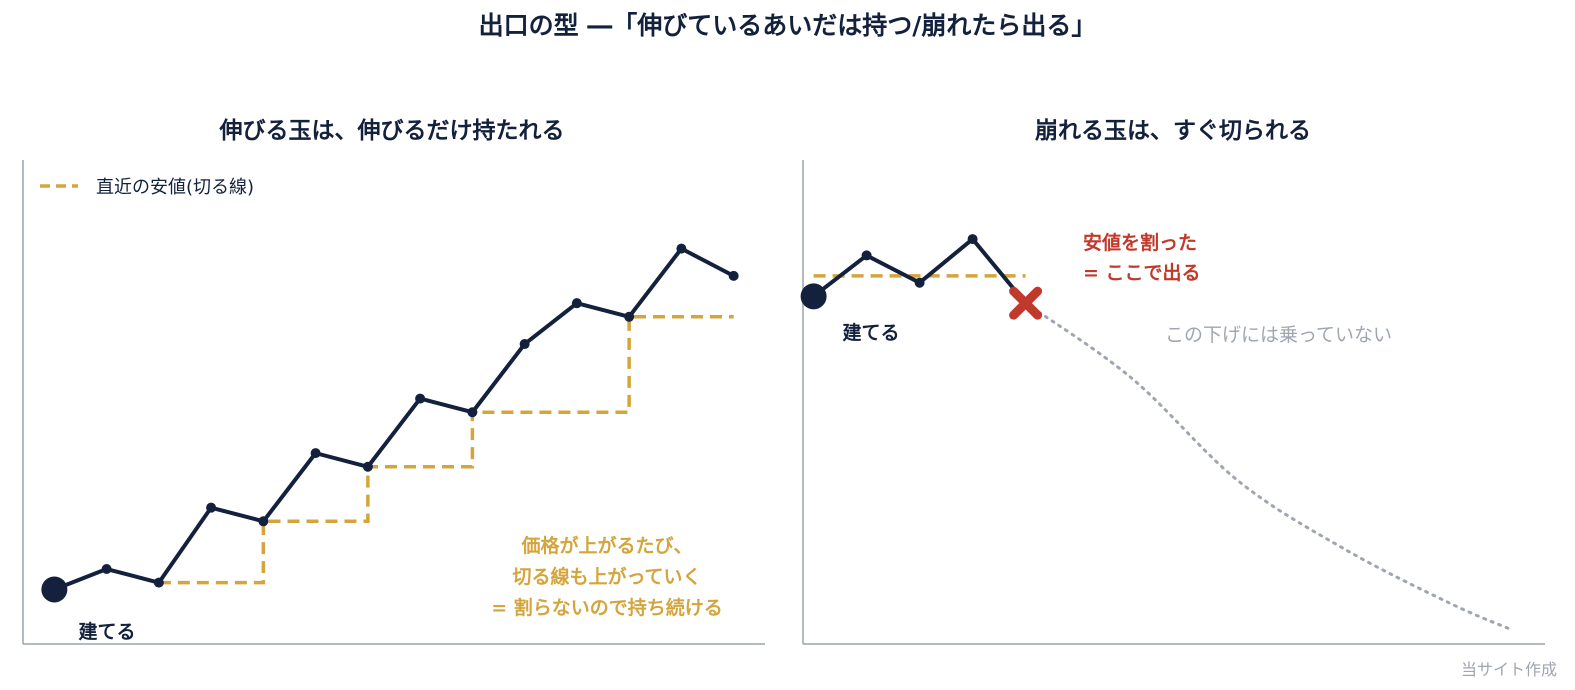  I want to click on stop-line, so click(446, 450).